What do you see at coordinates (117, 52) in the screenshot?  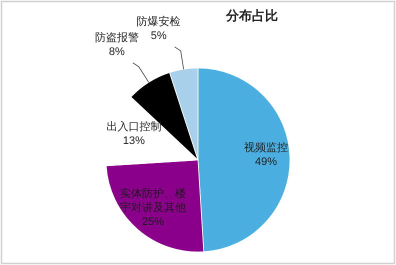 I see `data-label: 8%` at bounding box center [117, 52].